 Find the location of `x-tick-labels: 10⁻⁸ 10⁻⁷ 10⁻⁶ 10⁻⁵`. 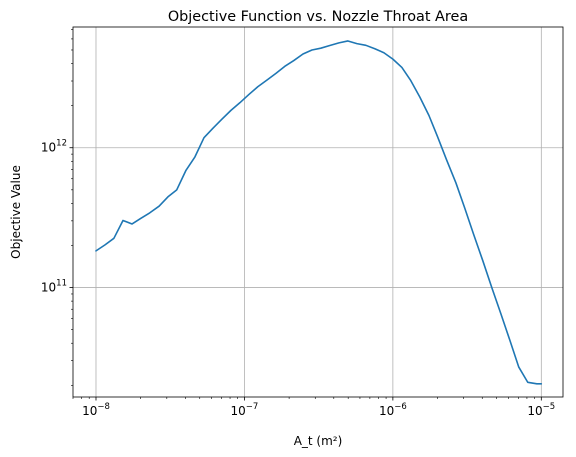

x-tick-labels: 10⁻⁸ 10⁻⁷ 10⁻⁶ 10⁻⁵ is located at coordinates (318, 410).